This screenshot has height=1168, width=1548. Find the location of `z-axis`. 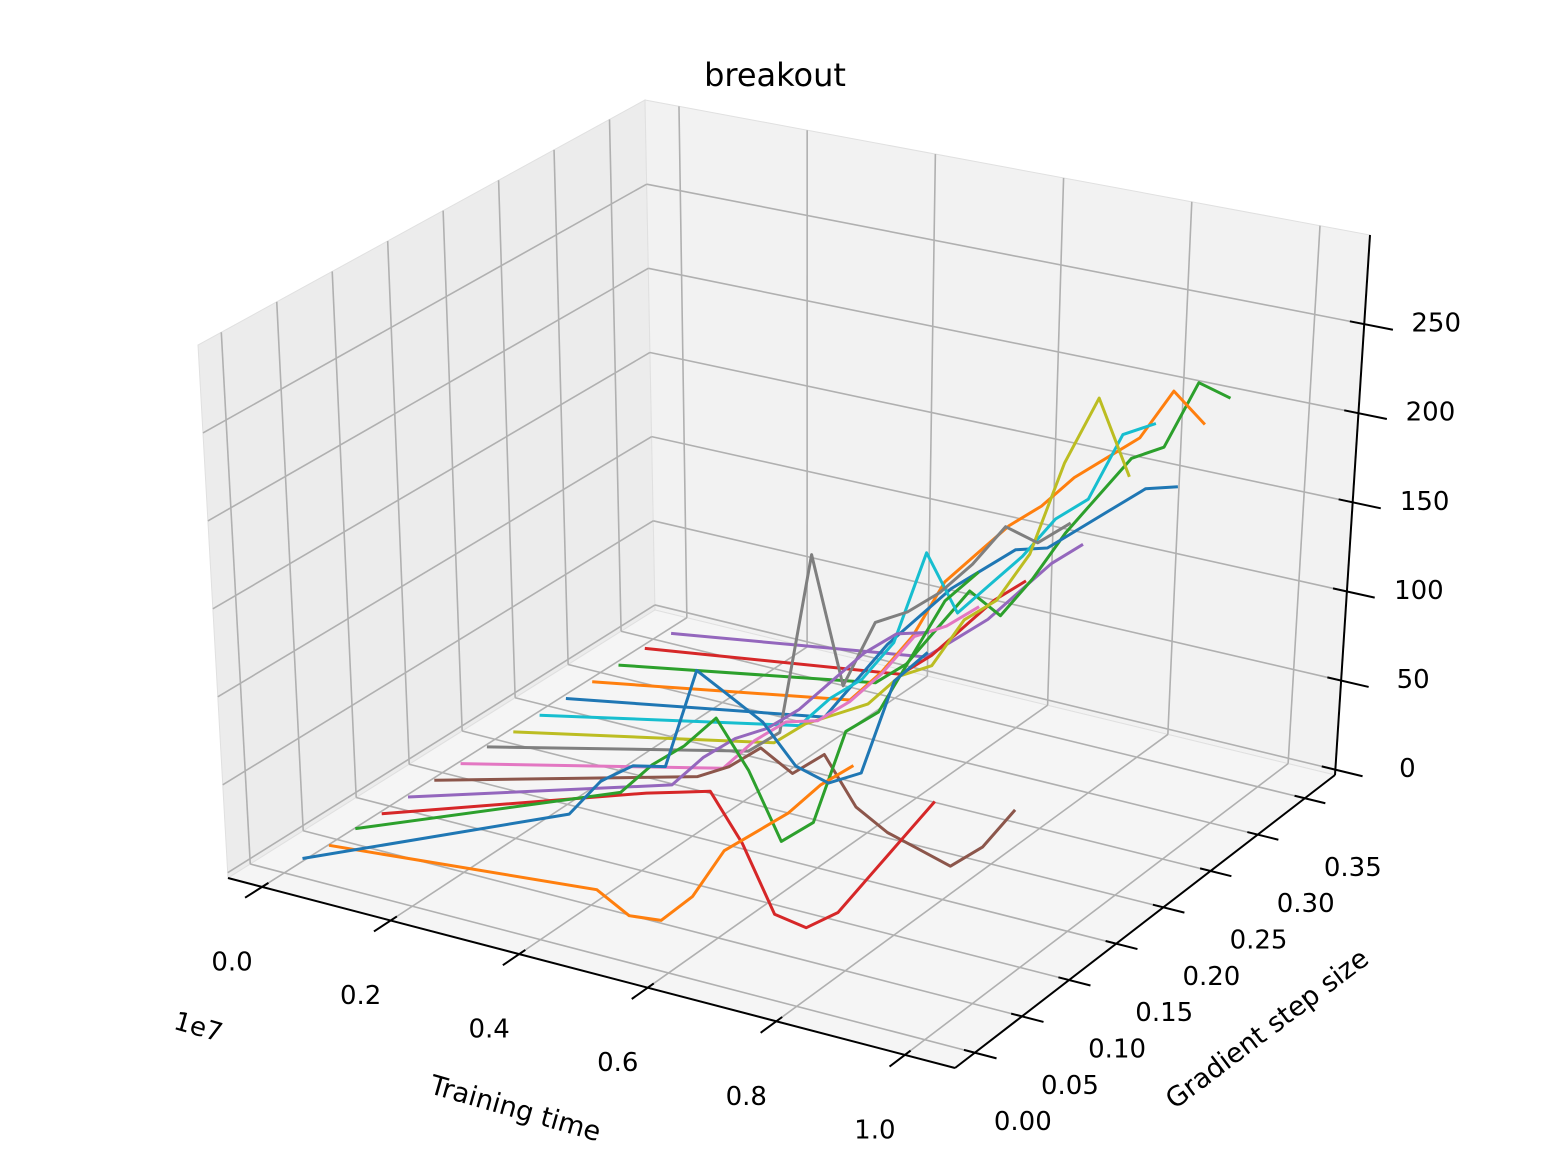

z-axis is located at coordinates (1352, 505).